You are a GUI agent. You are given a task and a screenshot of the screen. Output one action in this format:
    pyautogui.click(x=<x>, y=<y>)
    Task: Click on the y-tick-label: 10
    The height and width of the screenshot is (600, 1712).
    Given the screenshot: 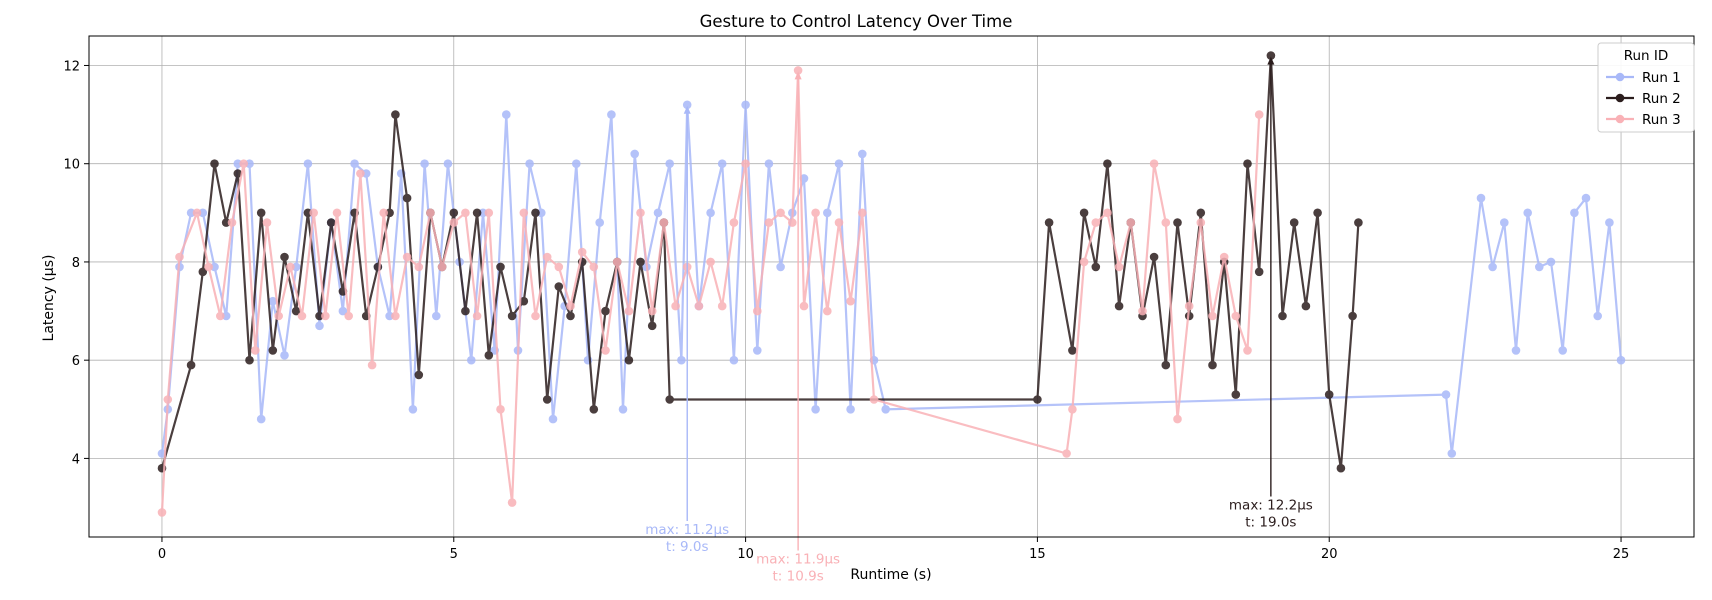 What is the action you would take?
    pyautogui.click(x=71, y=165)
    